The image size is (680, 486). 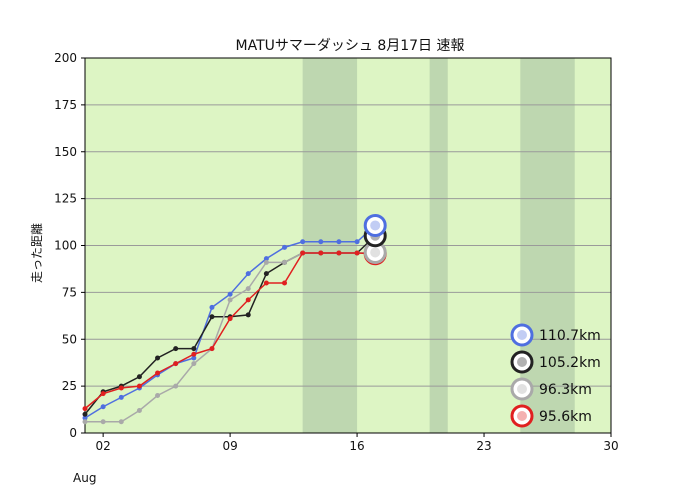 I want to click on y-tick-label: 50, so click(x=69, y=339).